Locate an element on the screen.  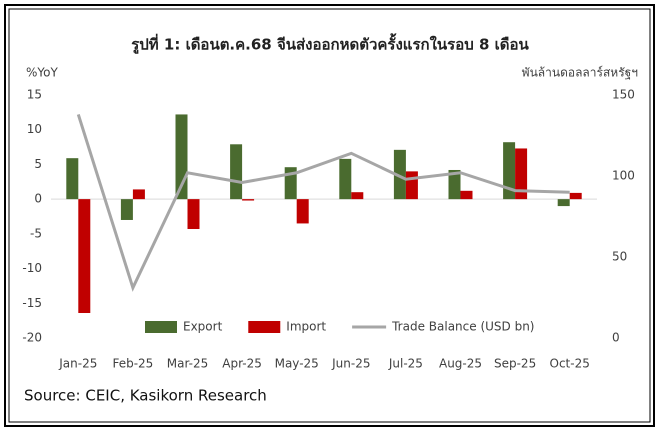
y-tick-label: 5 is located at coordinates (38, 164).